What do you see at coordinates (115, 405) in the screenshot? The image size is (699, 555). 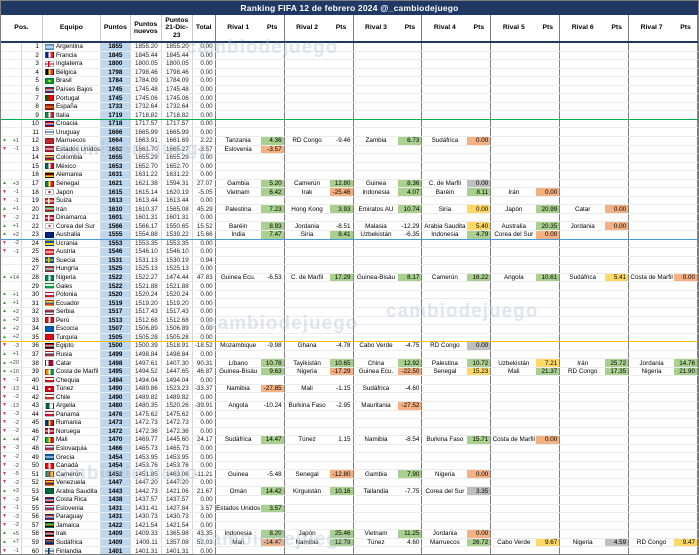 I see `puntos-cell: 1480` at bounding box center [115, 405].